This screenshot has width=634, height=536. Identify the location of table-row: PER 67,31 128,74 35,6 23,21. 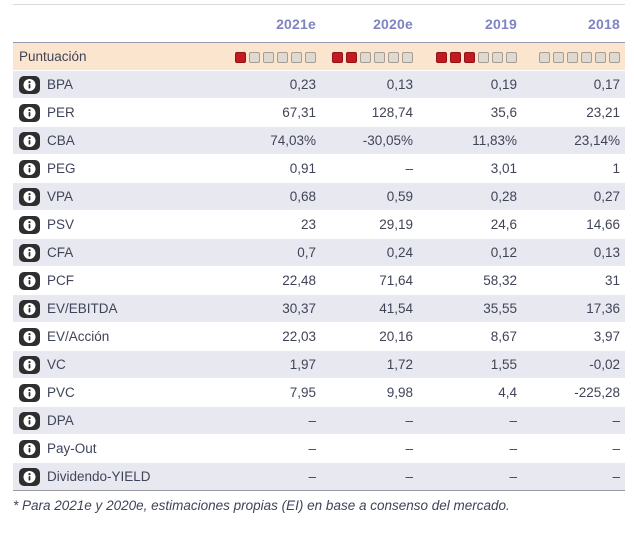
(319, 112).